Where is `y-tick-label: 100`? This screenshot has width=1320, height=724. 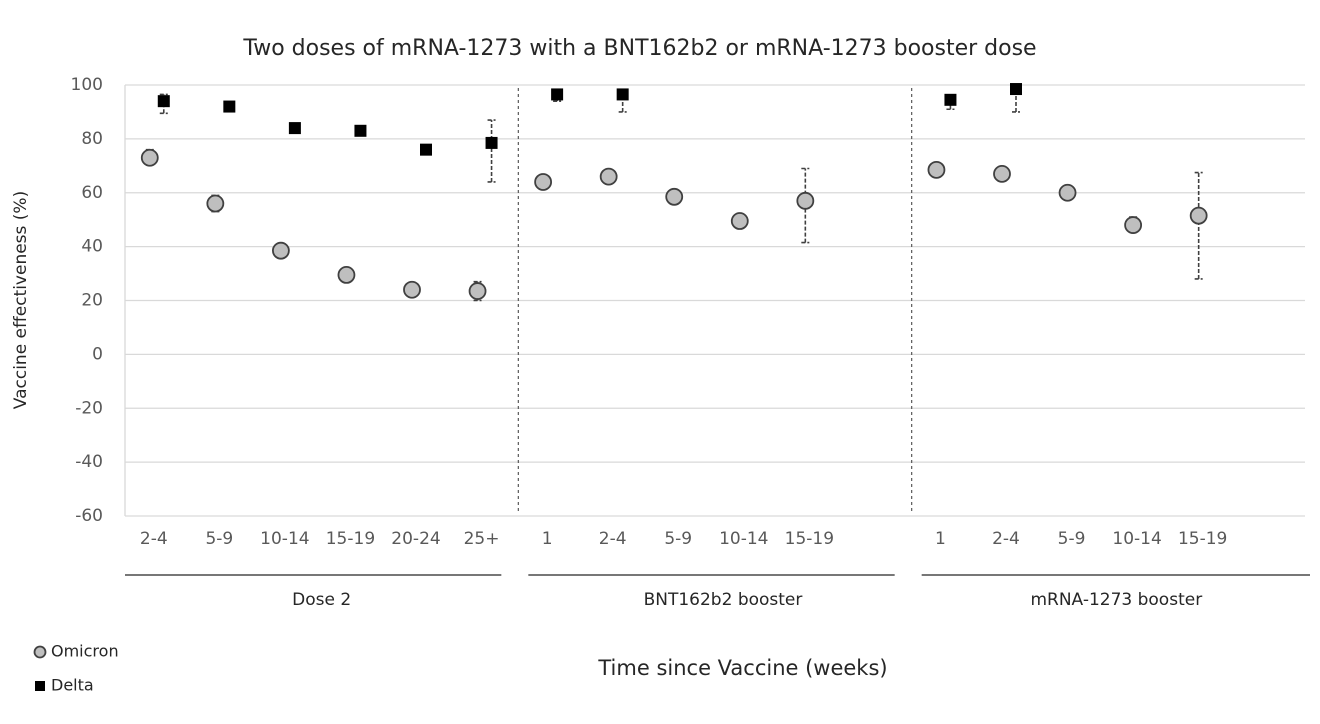 y-tick-label: 100 is located at coordinates (87, 85).